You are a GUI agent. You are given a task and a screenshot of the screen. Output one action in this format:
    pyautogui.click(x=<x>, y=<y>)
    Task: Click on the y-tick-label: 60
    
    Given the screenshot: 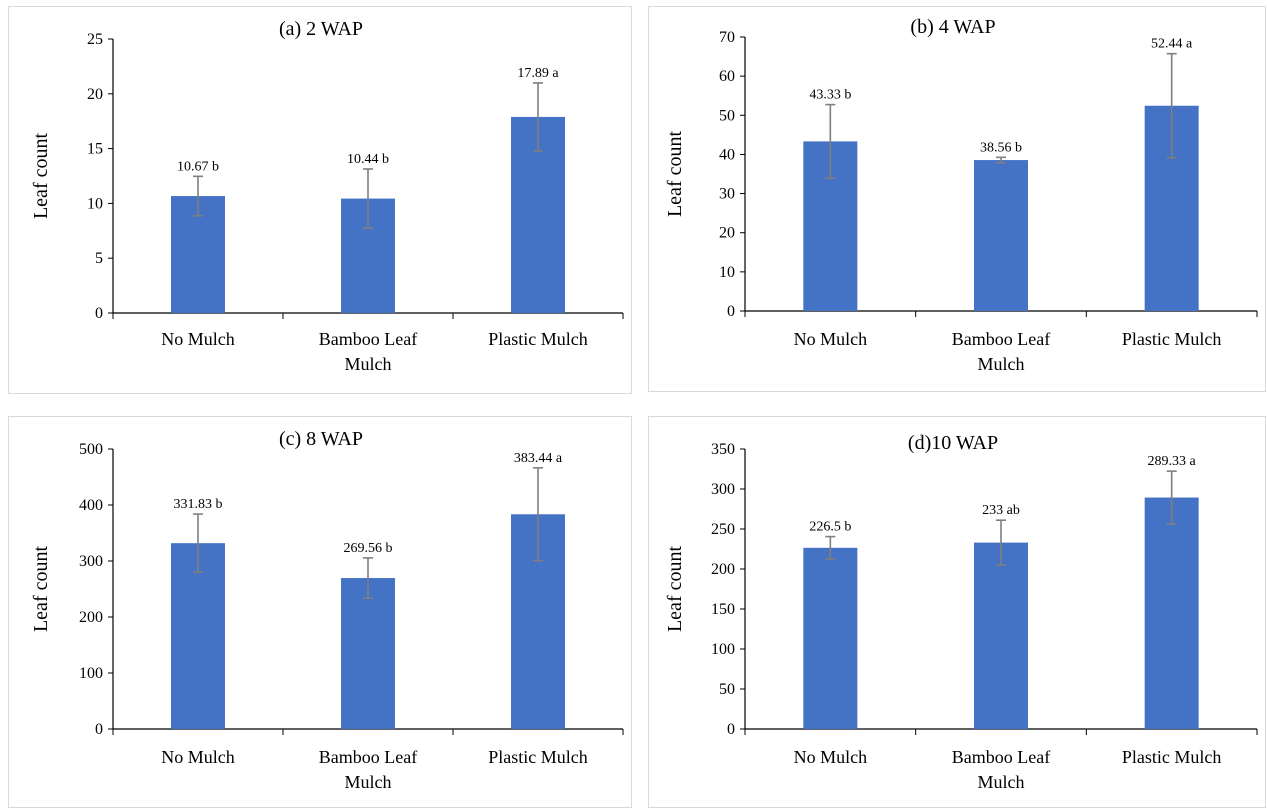 What is the action you would take?
    pyautogui.click(x=727, y=76)
    